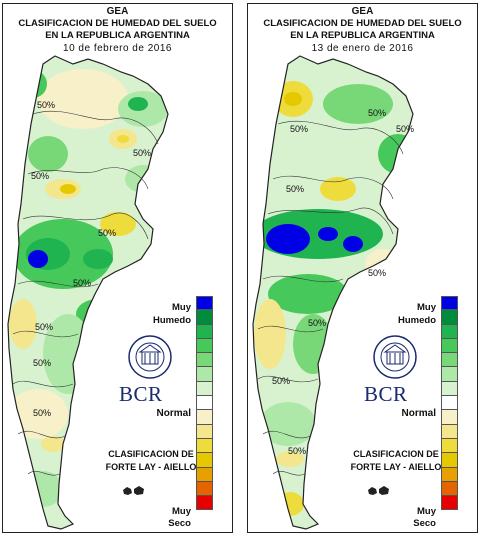  What do you see at coordinates (362, 48) in the screenshot?
I see `header-date: 13 de enero de 2016` at bounding box center [362, 48].